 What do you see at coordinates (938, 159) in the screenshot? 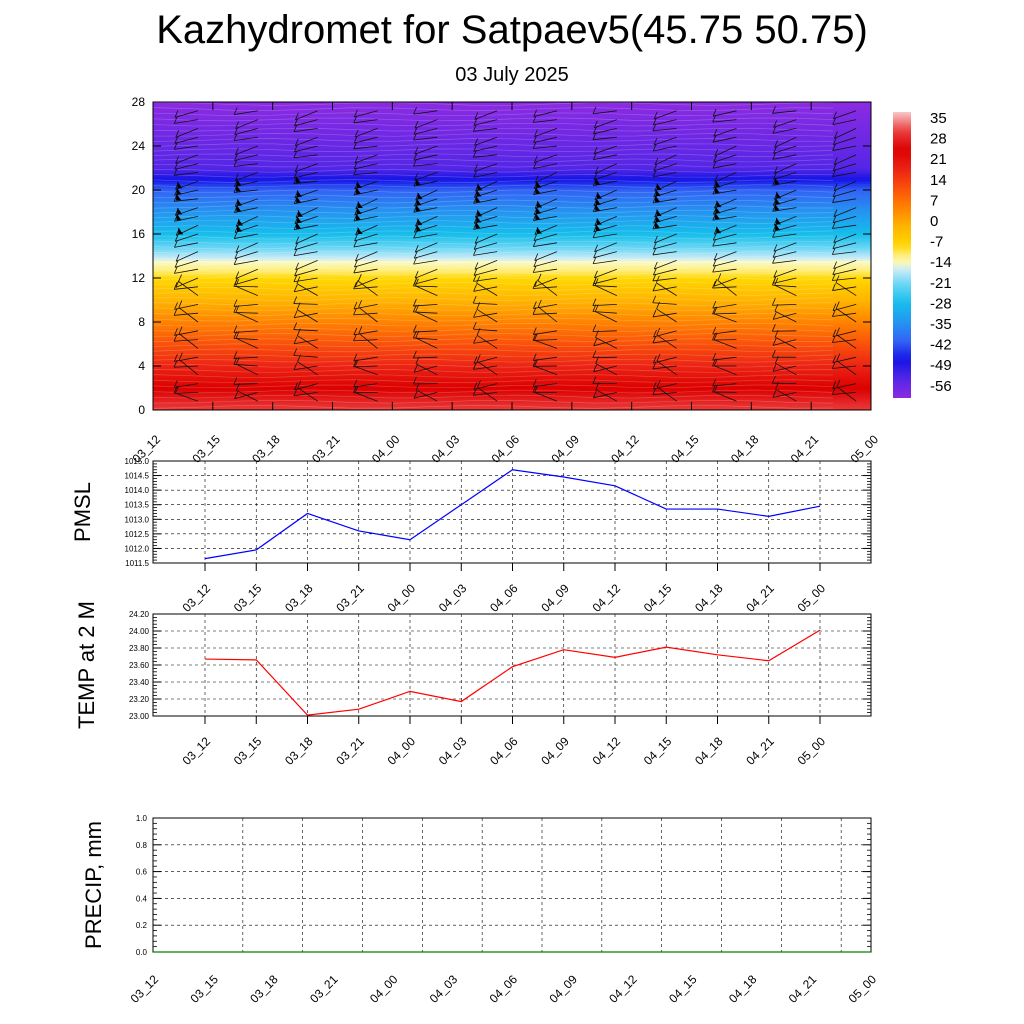
I see `colorbar-label: 21` at bounding box center [938, 159].